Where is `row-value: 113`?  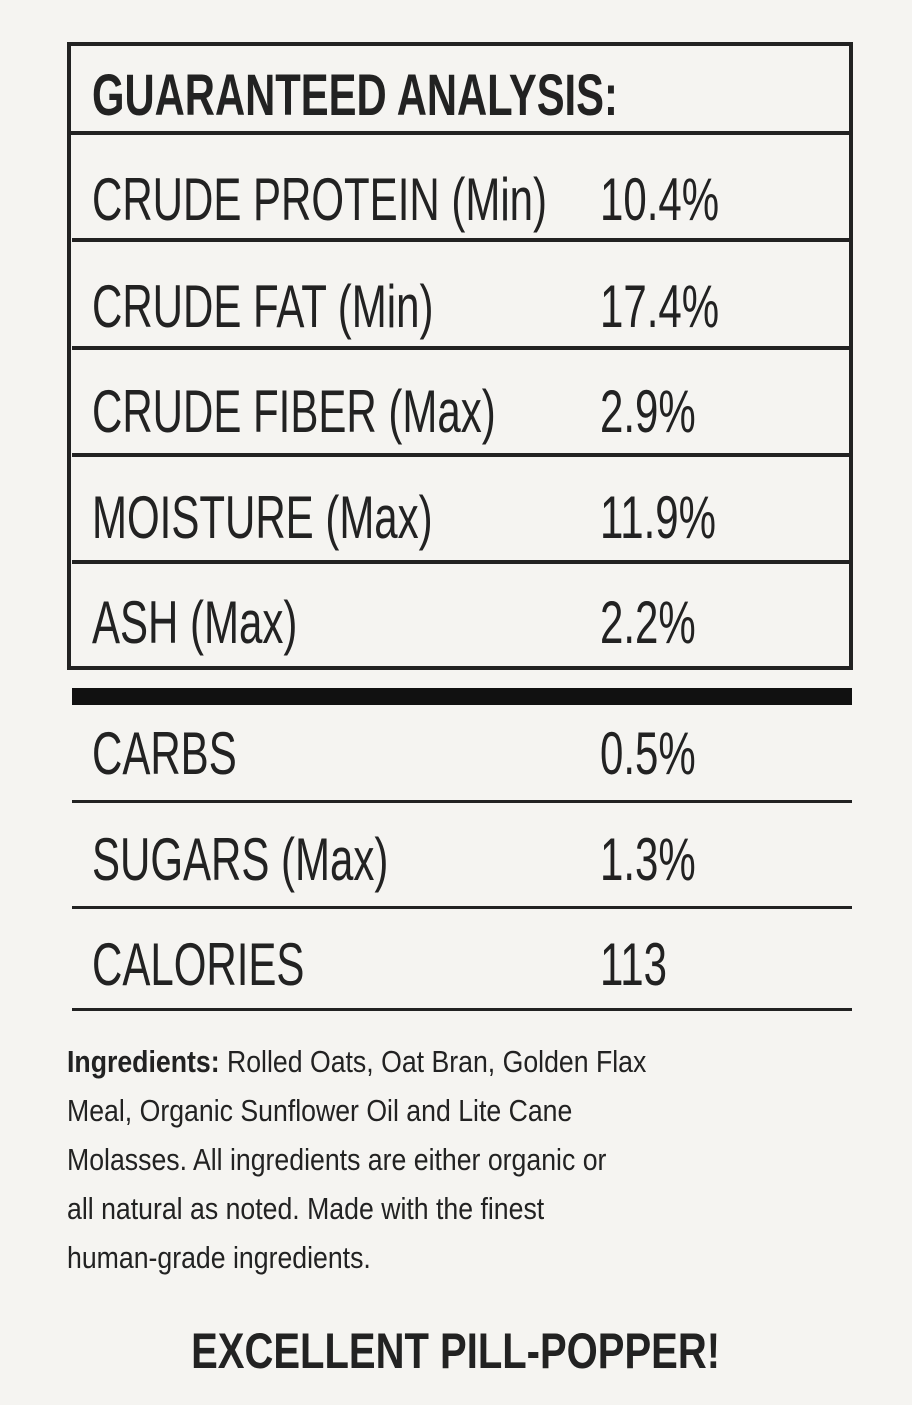
row-value: 113 is located at coordinates (633, 964).